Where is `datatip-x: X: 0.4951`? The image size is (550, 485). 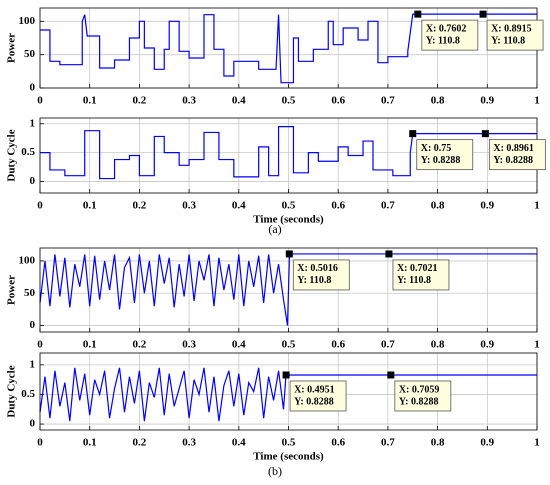
datatip-x: X: 0.4951 is located at coordinates (314, 389).